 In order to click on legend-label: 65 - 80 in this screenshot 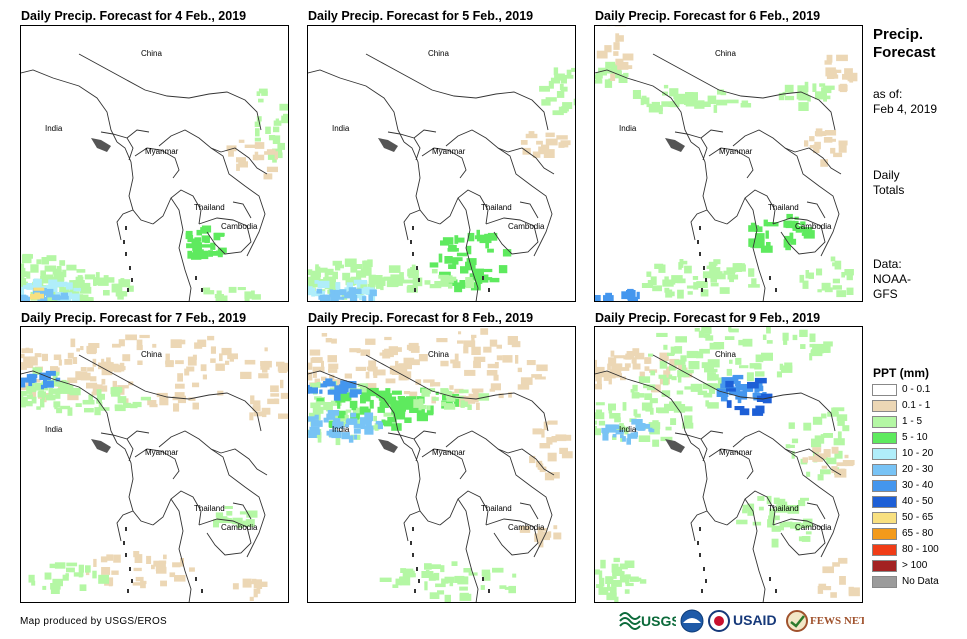, I will do `click(918, 533)`.